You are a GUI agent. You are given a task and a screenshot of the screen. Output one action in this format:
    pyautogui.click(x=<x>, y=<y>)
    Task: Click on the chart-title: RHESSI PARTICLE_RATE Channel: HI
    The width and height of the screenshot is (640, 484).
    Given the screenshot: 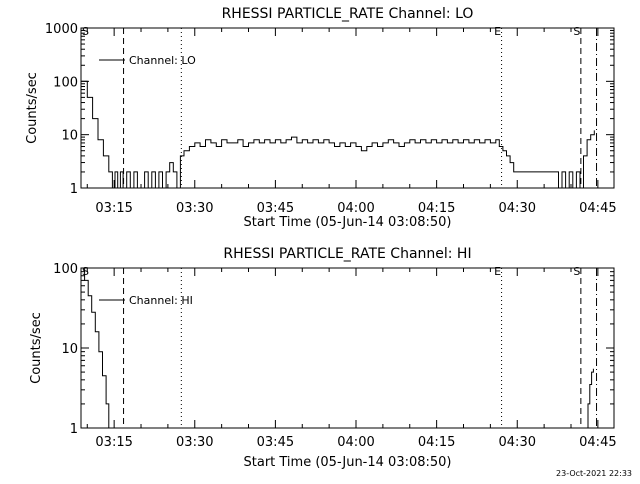 What is the action you would take?
    pyautogui.click(x=347, y=254)
    